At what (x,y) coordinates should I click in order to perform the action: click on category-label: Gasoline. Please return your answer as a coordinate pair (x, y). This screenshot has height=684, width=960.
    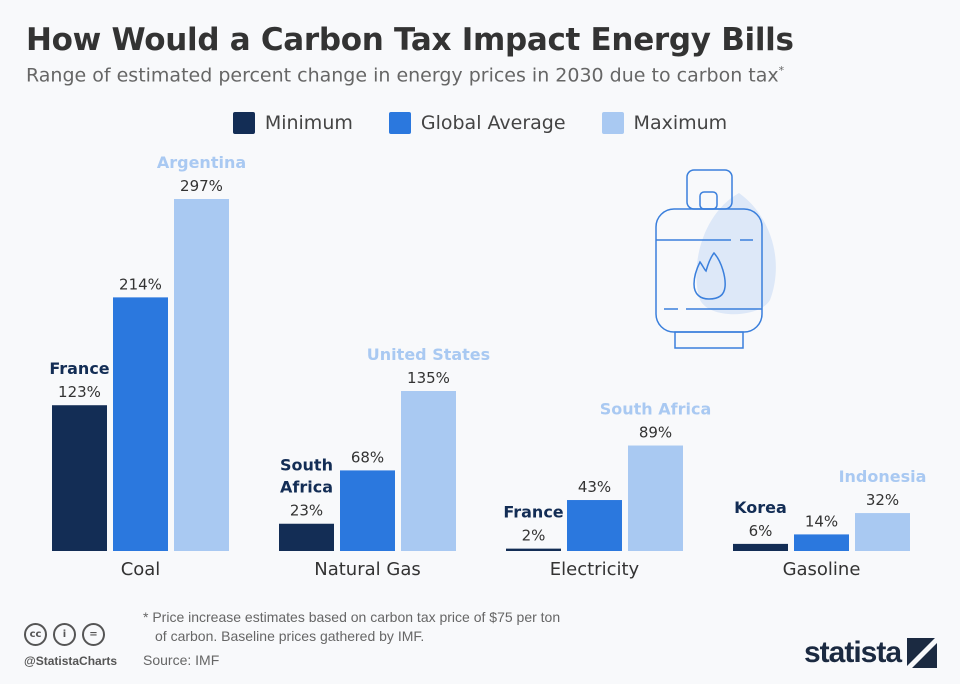
    Looking at the image, I should click on (822, 569).